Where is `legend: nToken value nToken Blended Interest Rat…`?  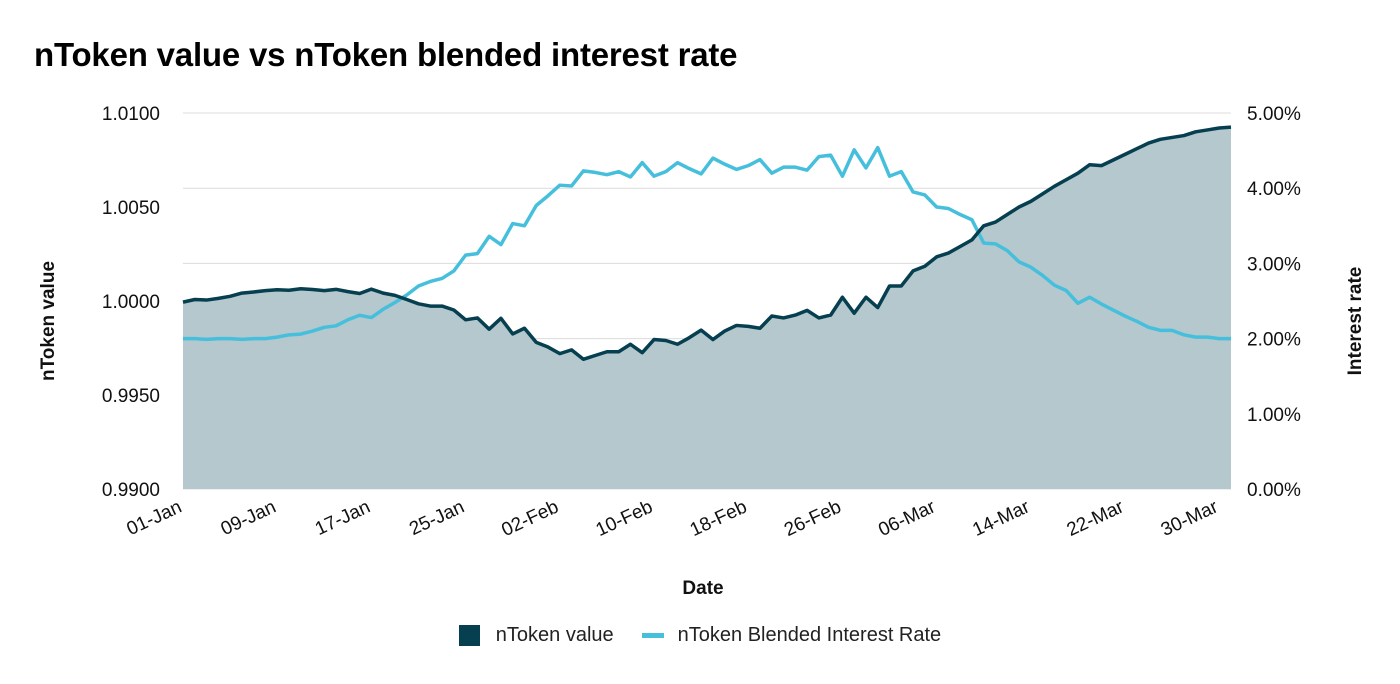 legend: nToken value nToken Blended Interest Rat… is located at coordinates (700, 635).